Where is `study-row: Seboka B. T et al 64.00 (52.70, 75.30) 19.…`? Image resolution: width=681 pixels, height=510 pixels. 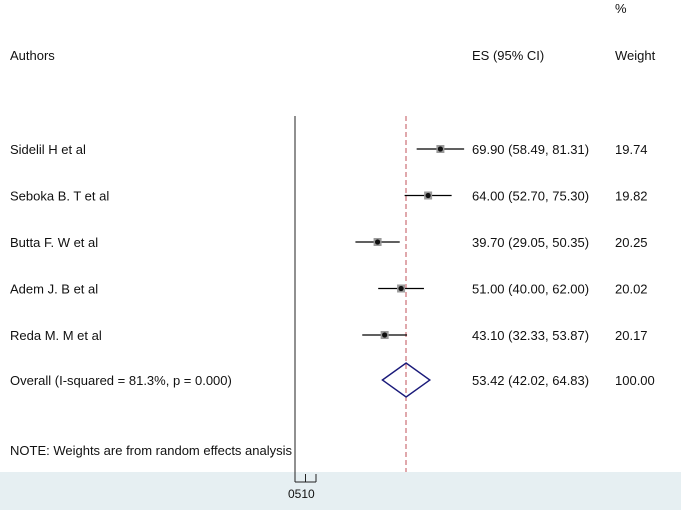 study-row: Seboka B. T et al 64.00 (52.70, 75.30) 19.… is located at coordinates (329, 196).